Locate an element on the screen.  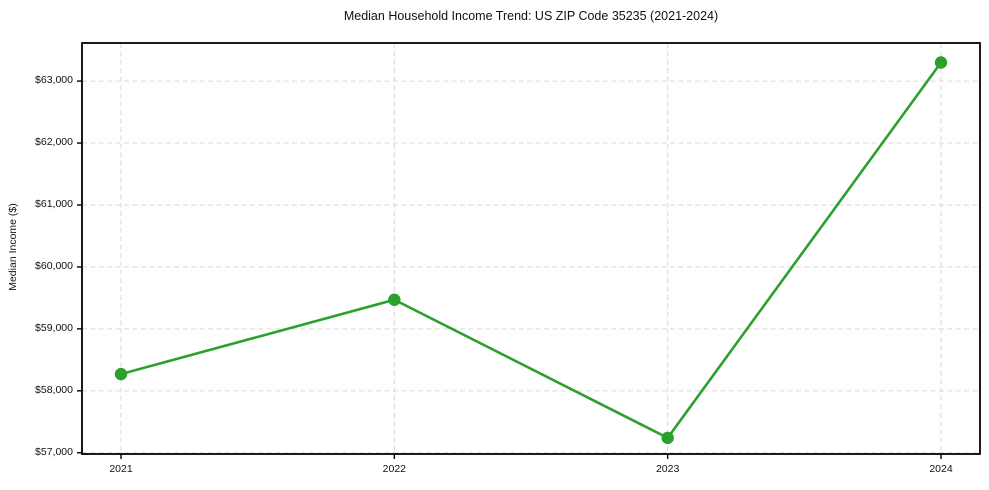
y-tick-label: $57,000 is located at coordinates (54, 451).